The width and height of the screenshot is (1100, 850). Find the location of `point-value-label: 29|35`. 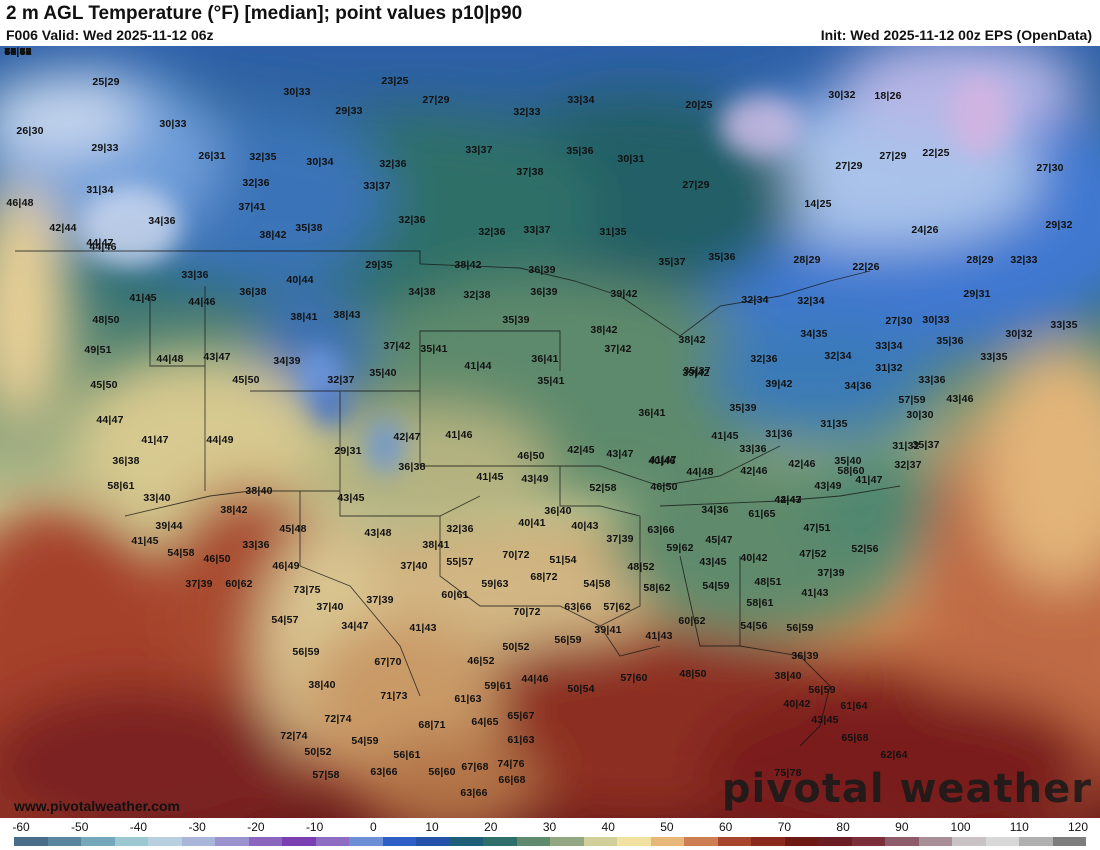

point-value-label: 29|35 is located at coordinates (379, 265).